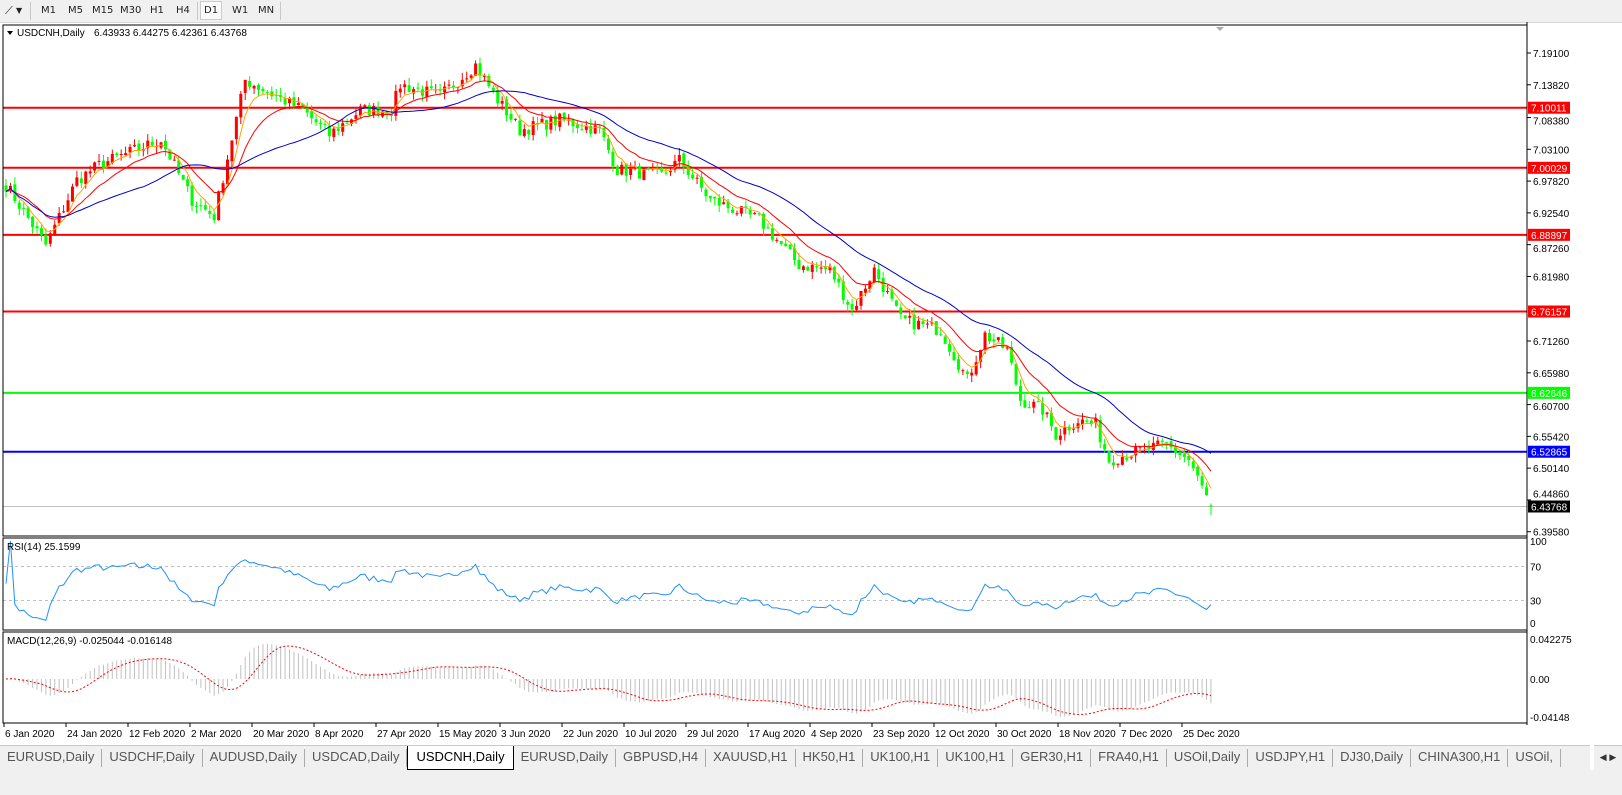  What do you see at coordinates (1534, 758) in the screenshot?
I see `chart-tab: USOil,` at bounding box center [1534, 758].